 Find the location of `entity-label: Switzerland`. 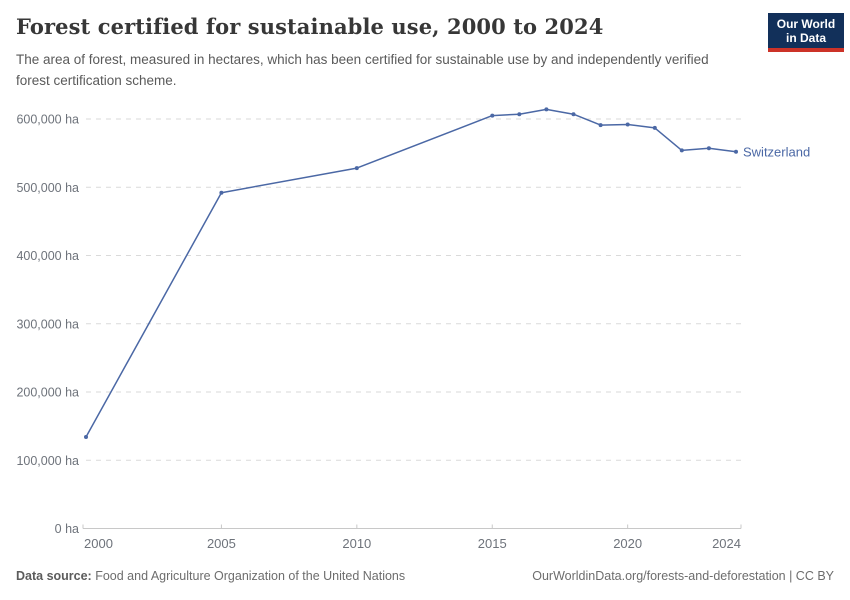

entity-label: Switzerland is located at coordinates (776, 151).